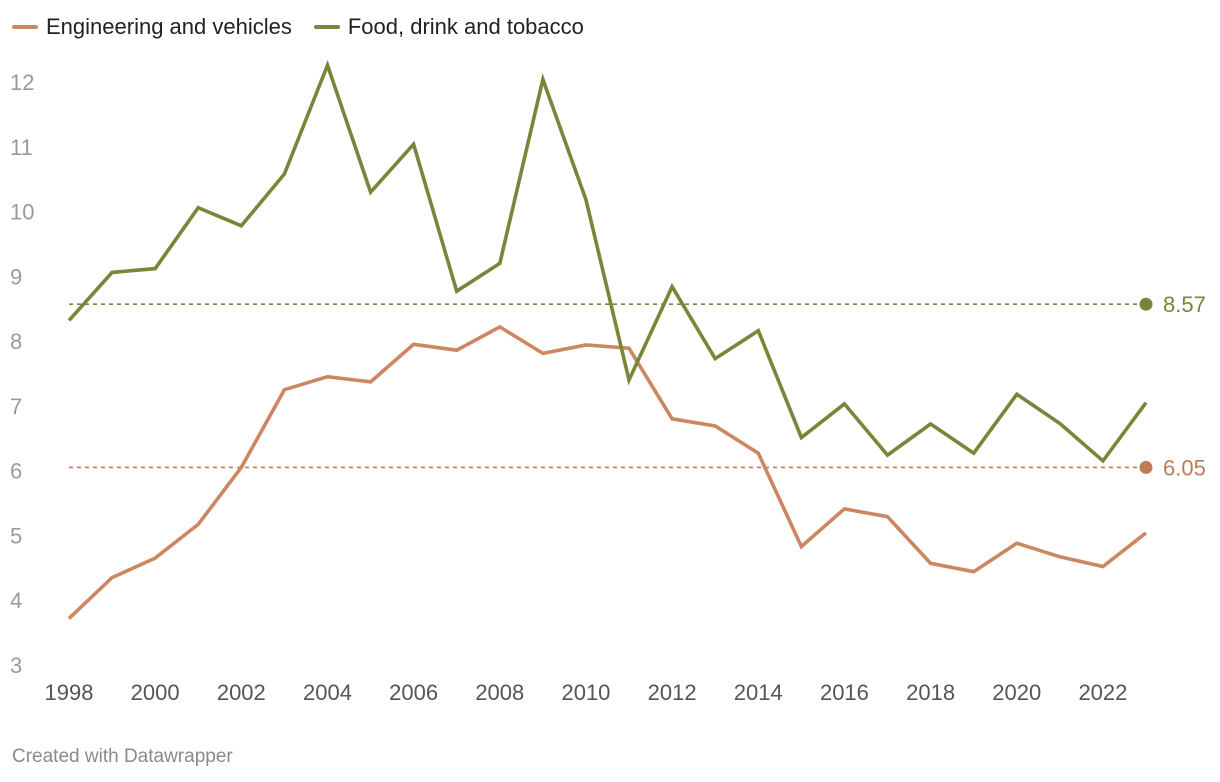 Image resolution: width=1220 pixels, height=782 pixels. I want to click on legend-label-engineering: Engineering and vehicles, so click(169, 26).